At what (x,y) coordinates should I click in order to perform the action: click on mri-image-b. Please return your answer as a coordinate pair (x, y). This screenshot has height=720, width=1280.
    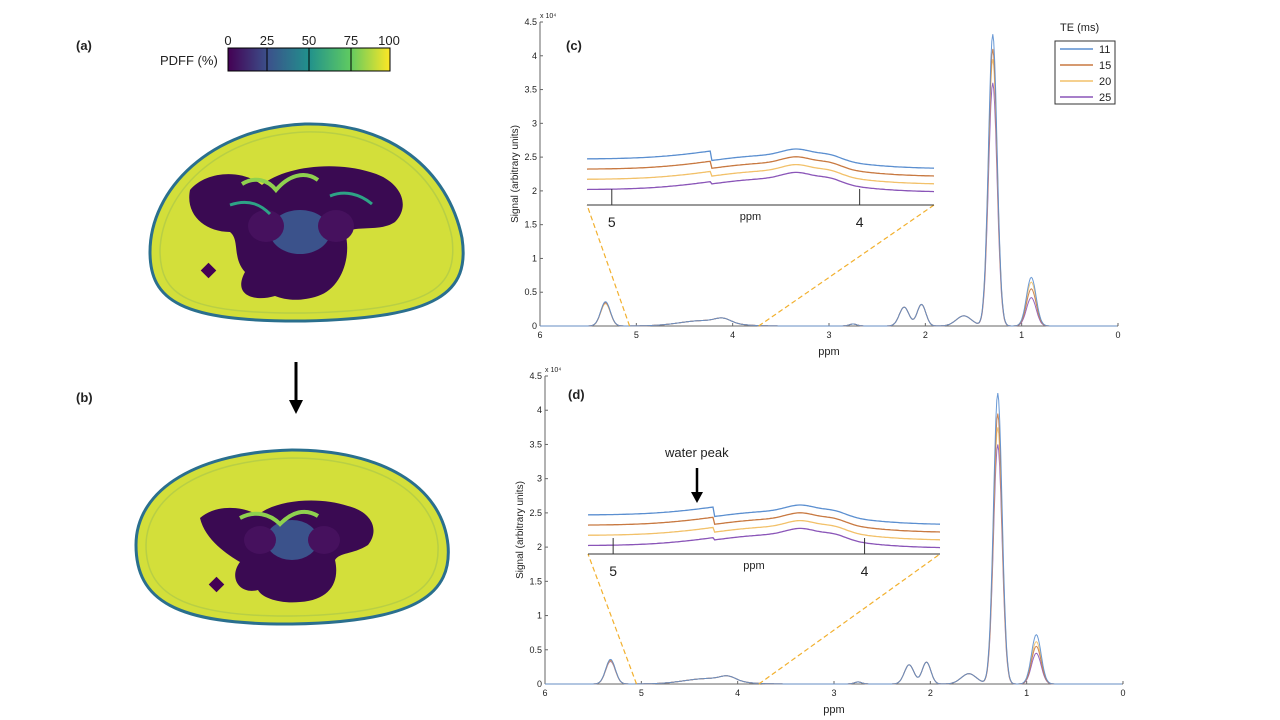
    Looking at the image, I should click on (292, 537).